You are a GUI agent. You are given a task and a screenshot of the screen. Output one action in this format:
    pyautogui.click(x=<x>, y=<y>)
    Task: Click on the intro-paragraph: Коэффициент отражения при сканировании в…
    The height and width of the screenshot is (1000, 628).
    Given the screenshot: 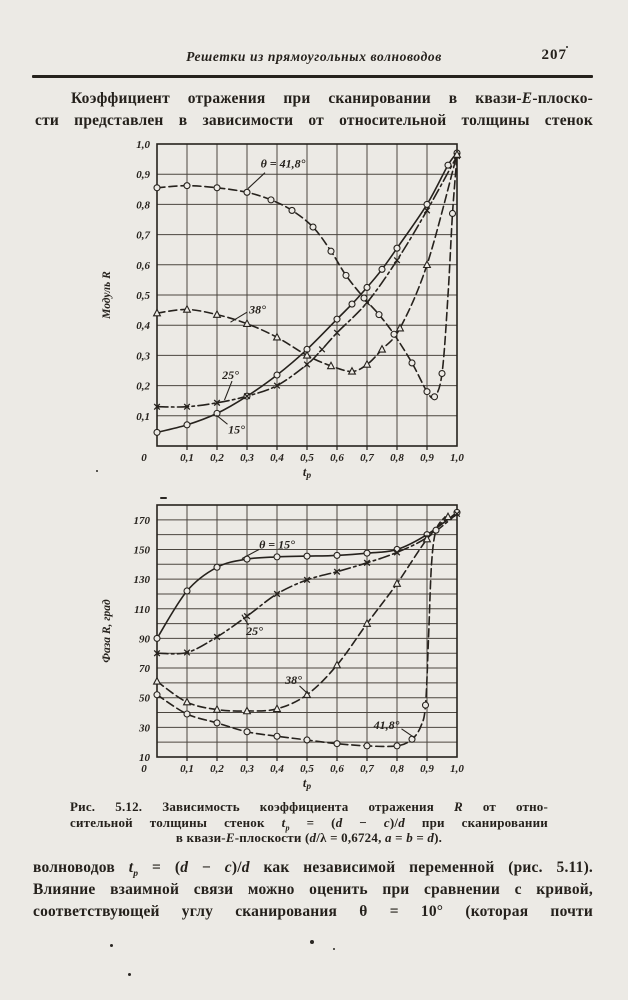 What is the action you would take?
    pyautogui.click(x=314, y=110)
    